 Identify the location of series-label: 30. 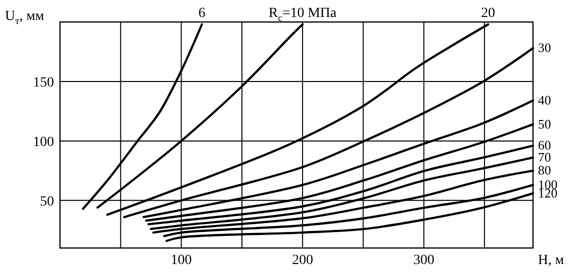
(544, 48).